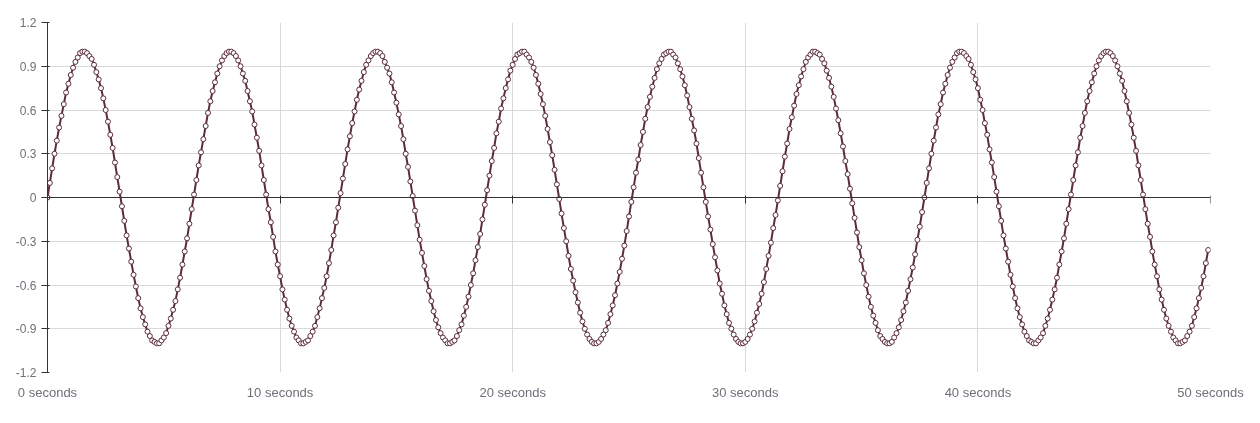 This screenshot has height=423, width=1260. I want to click on y-tick-label: 0.9, so click(28, 66).